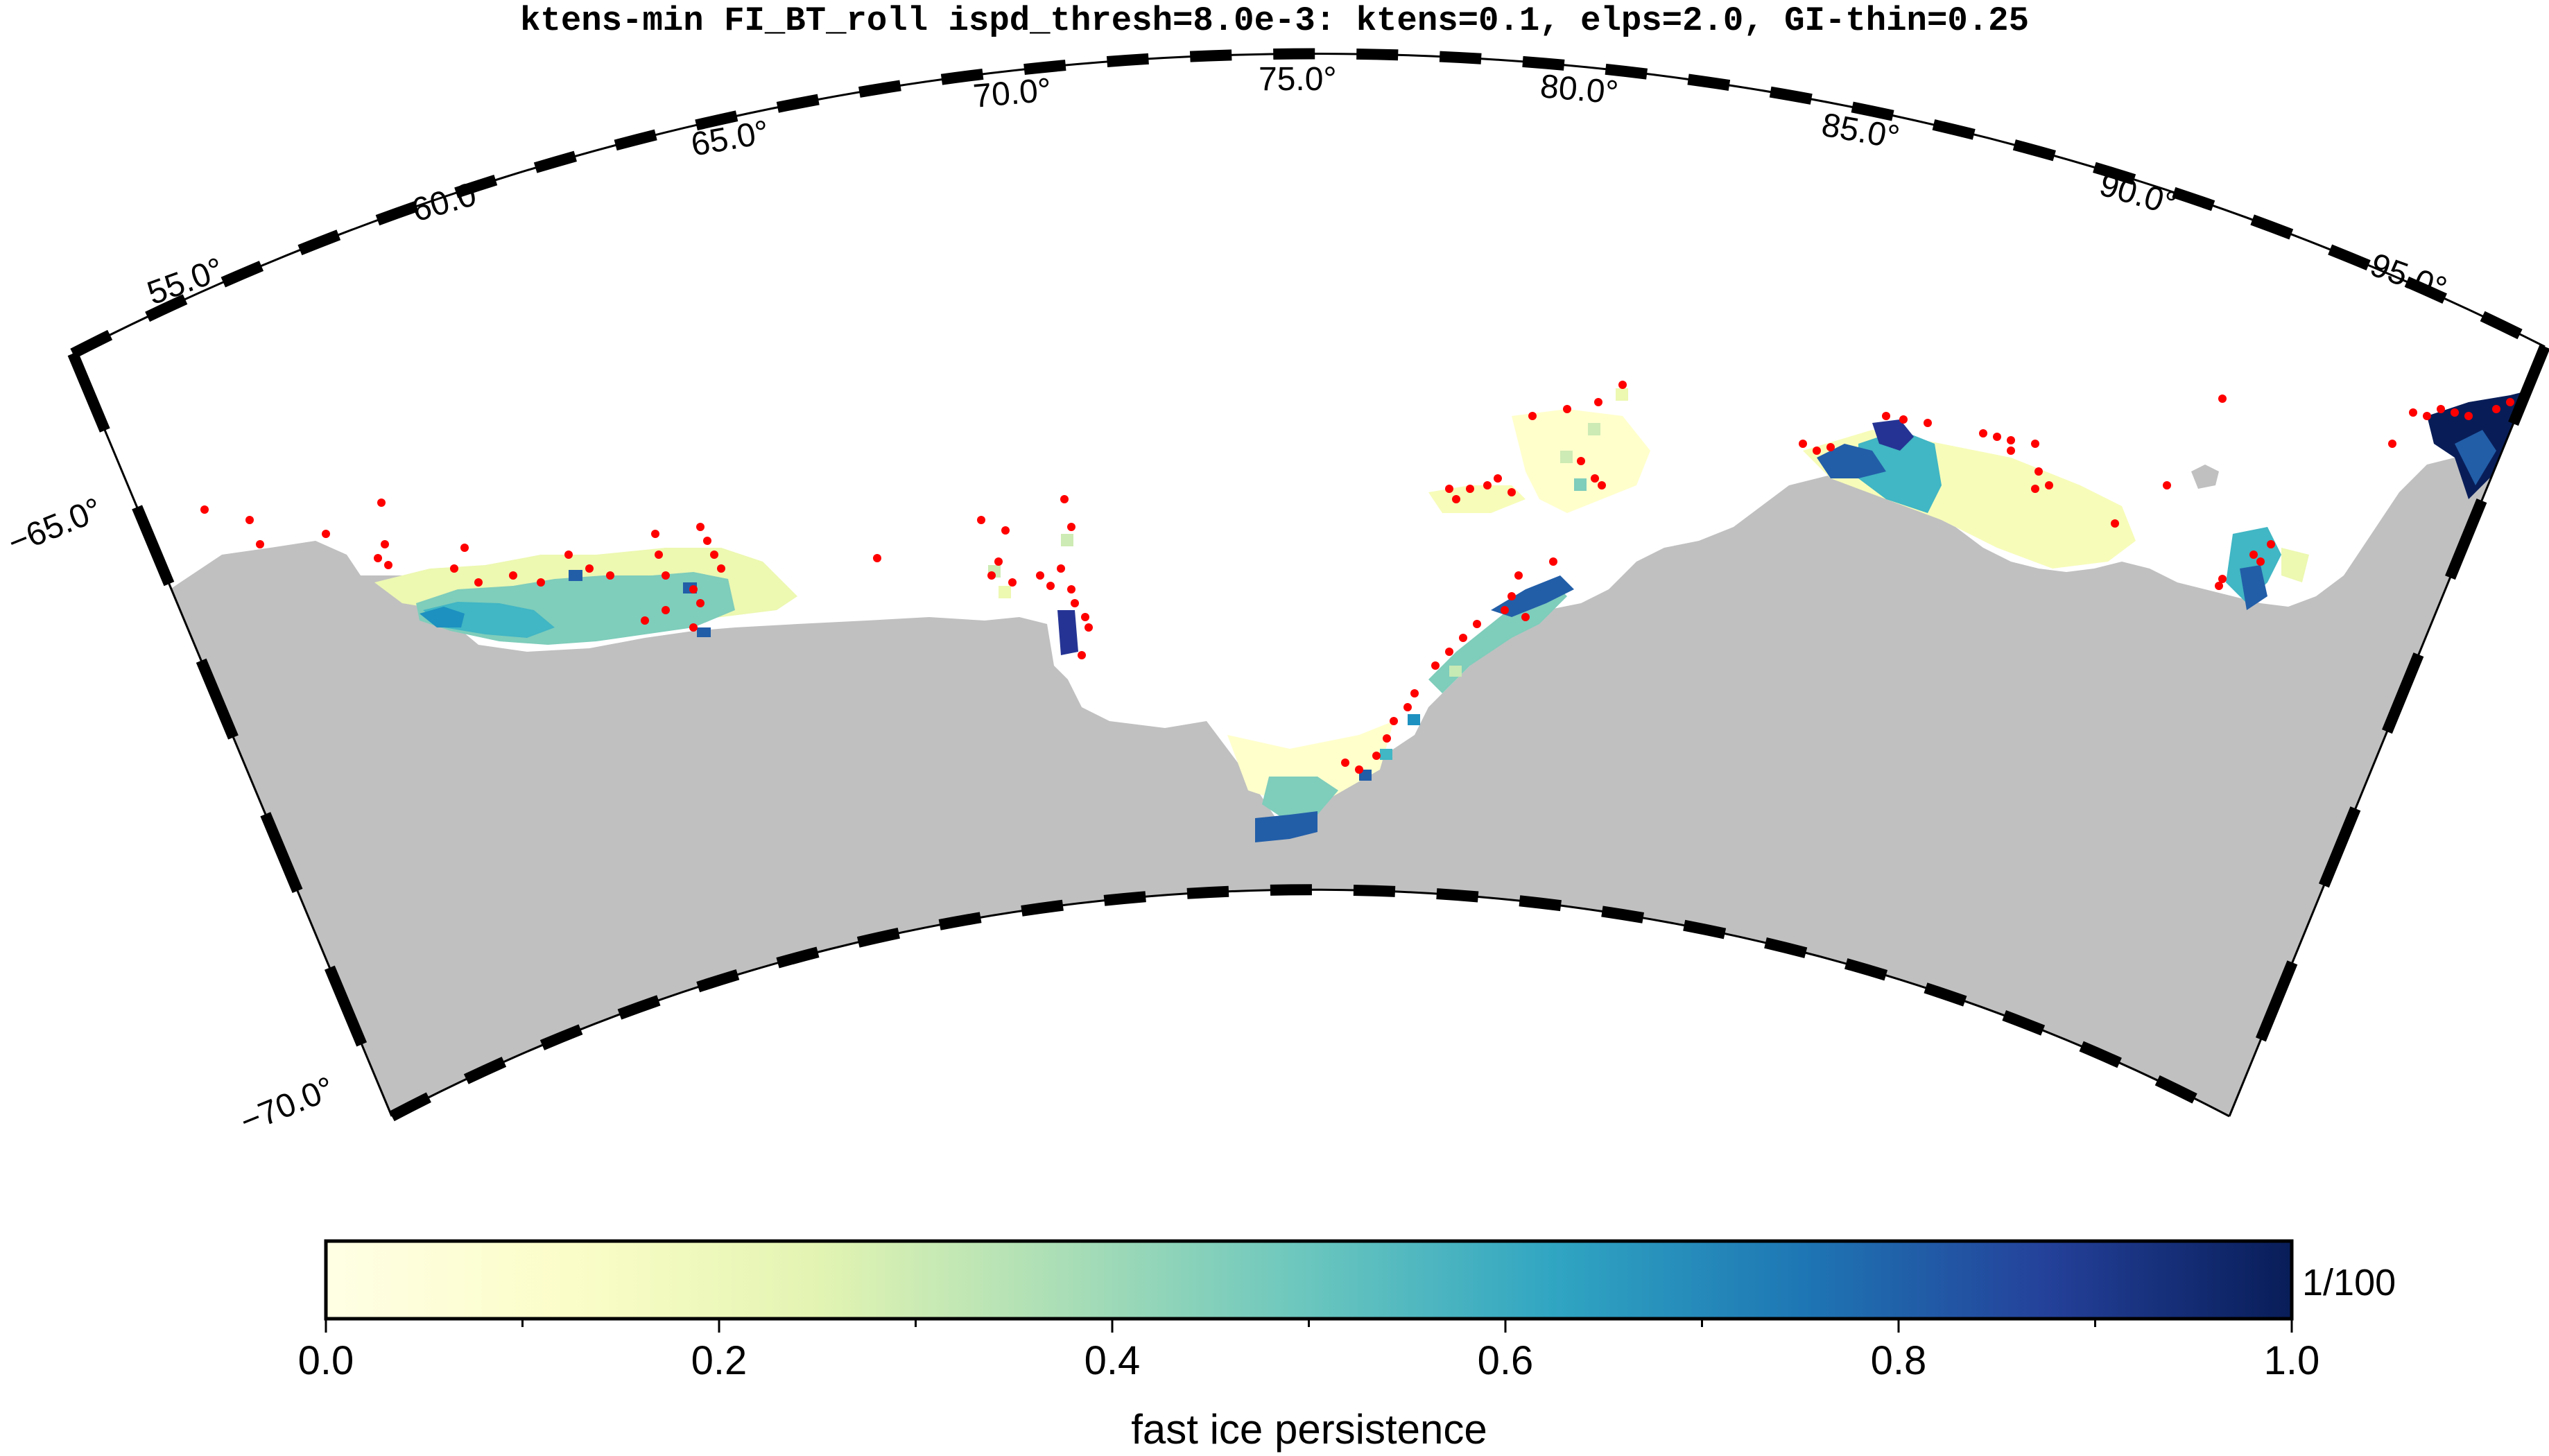 The width and height of the screenshot is (2549, 1456). I want to click on colorbar-tick-labels: 0.0 0.2 0.4 0.6 0.8 1.0, so click(1309, 1360).